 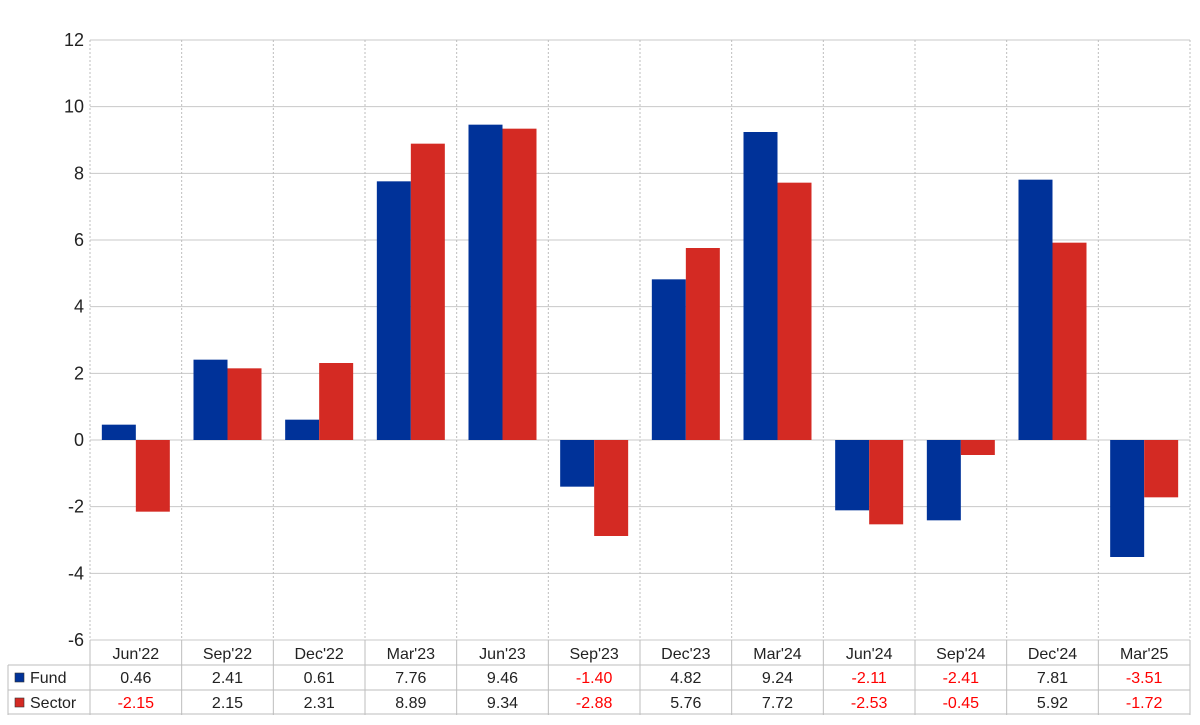 What do you see at coordinates (1144, 678) in the screenshot?
I see `data-table-value: -3.51` at bounding box center [1144, 678].